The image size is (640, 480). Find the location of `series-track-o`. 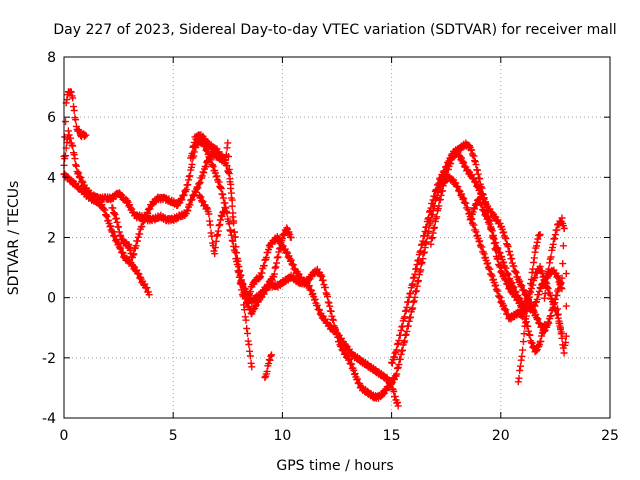

series-track-o is located at coordinates (562, 313).